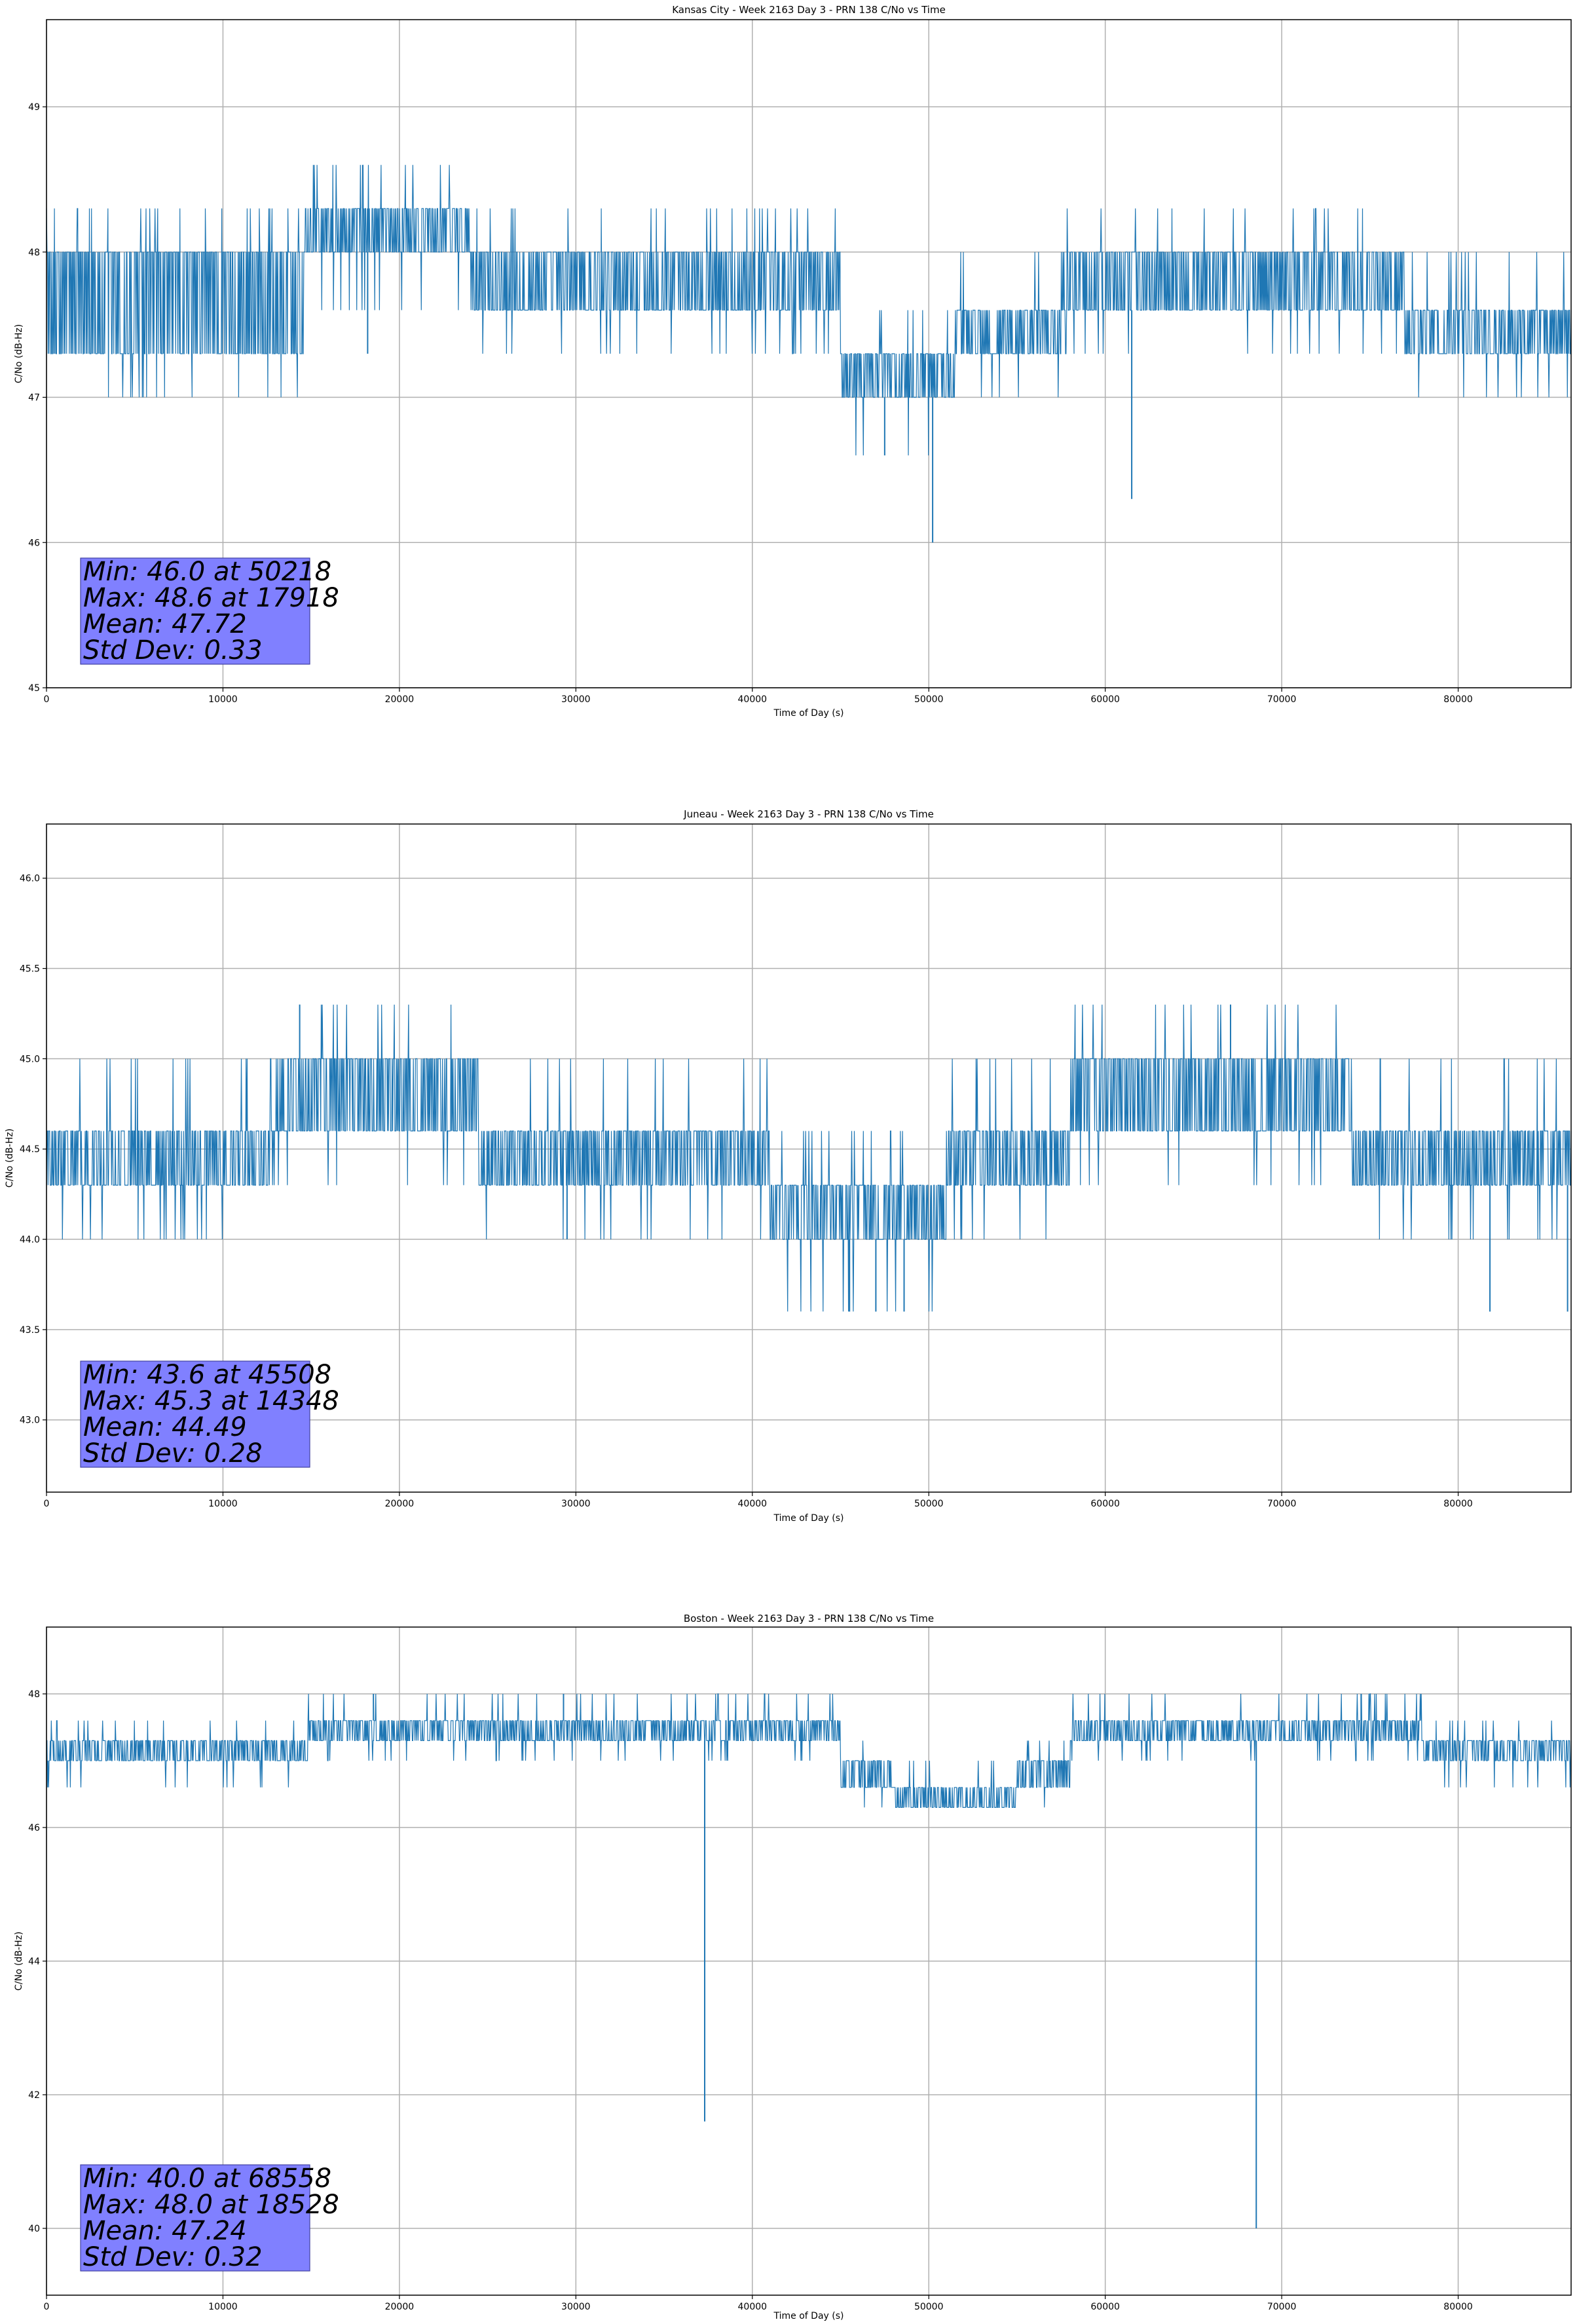 This screenshot has width=1577, height=2324. Describe the element at coordinates (207, 1375) in the screenshot. I see `stats-min: Min: 43.6 at 45508` at that location.